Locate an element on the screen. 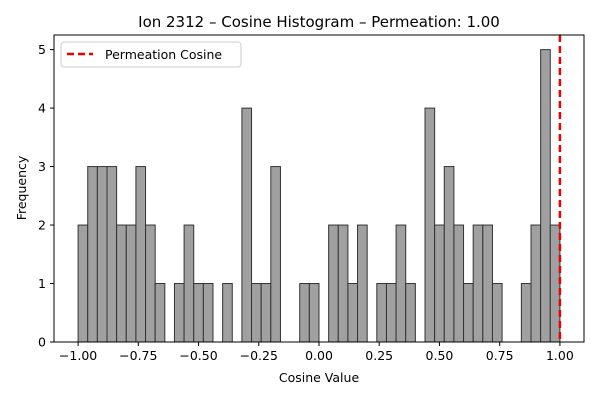 The image size is (600, 400). y-tick-label: 0 is located at coordinates (42, 342).